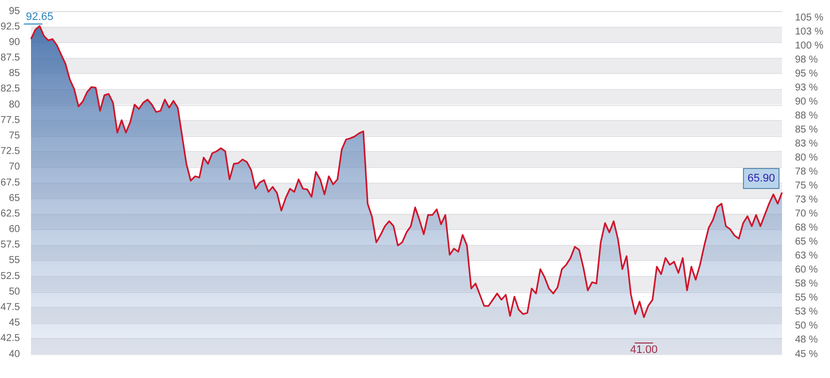 Image resolution: width=830 pixels, height=378 pixels. What do you see at coordinates (806, 214) in the screenshot?
I see `y2-tick-label: 70 %` at bounding box center [806, 214].